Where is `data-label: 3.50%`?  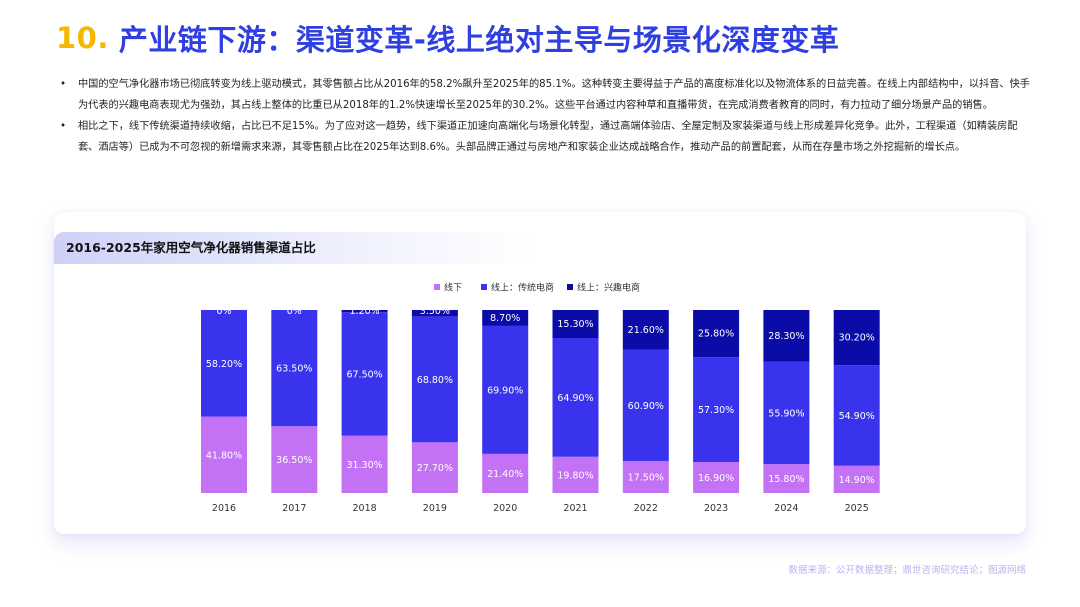
data-label: 3.50% is located at coordinates (435, 311).